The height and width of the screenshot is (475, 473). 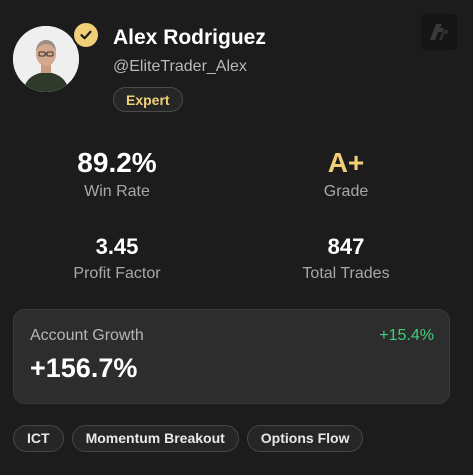 I want to click on profile-name: Alex Rodriguez, so click(x=189, y=37).